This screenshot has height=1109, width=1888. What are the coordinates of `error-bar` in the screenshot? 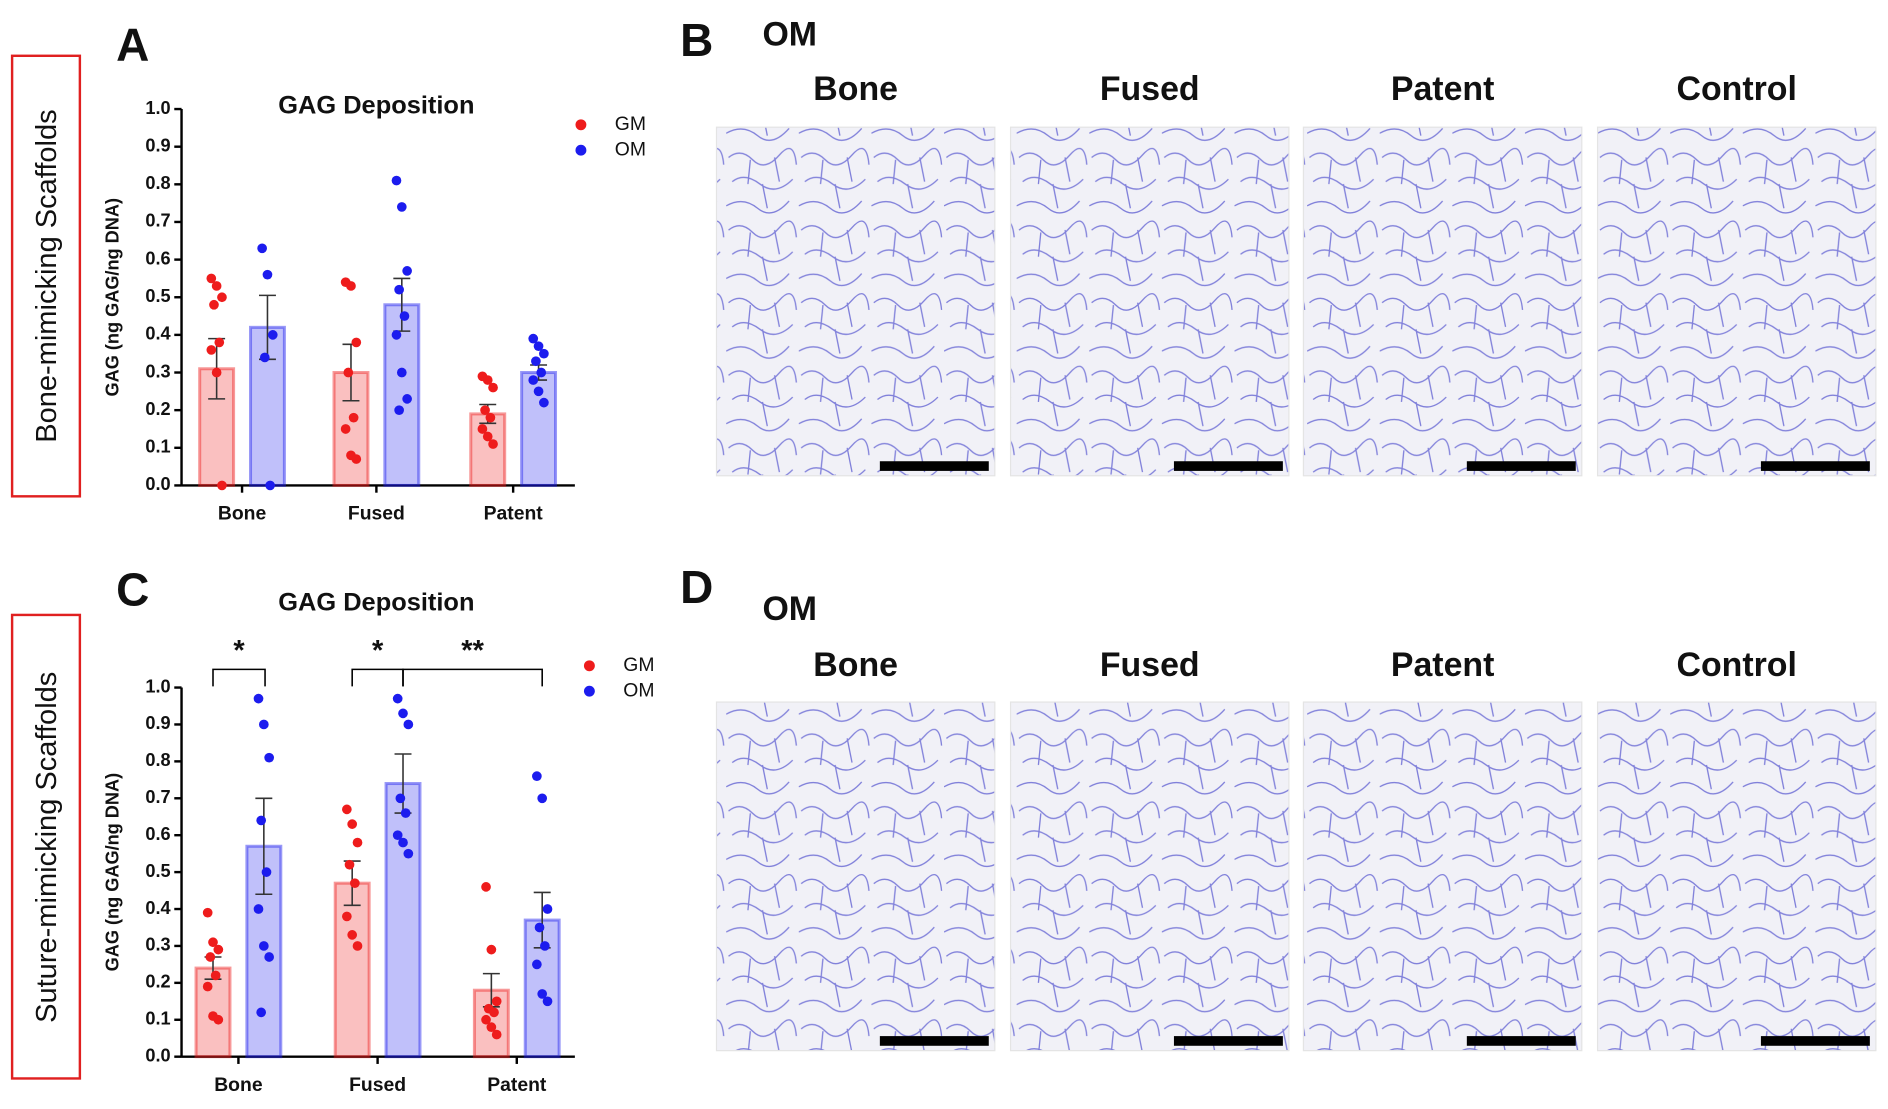 It's located at (264, 846).